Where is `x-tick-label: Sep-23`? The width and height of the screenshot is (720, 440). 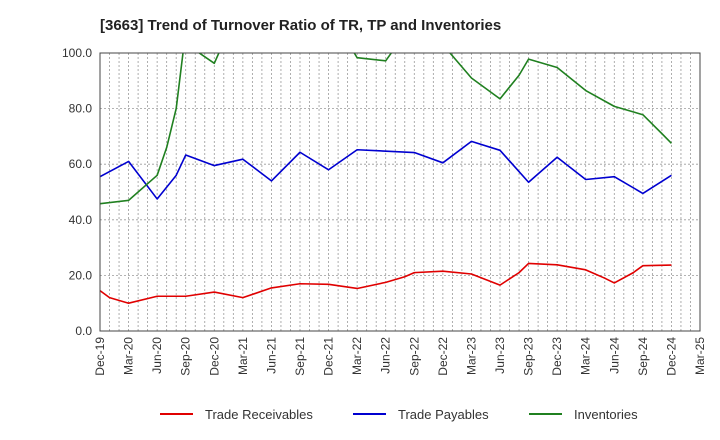
x-tick-label: Sep-23 is located at coordinates (529, 356).